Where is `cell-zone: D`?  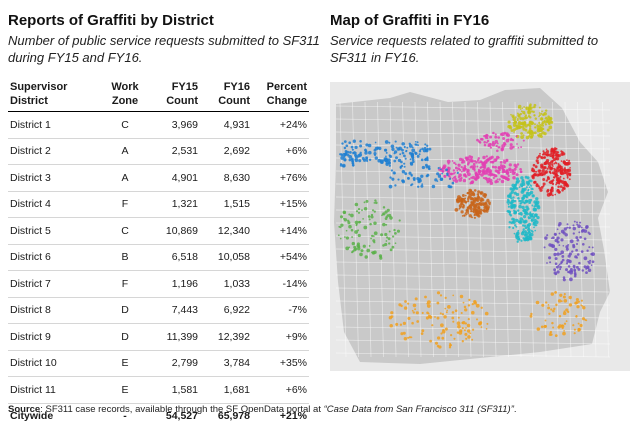
cell-zone: D is located at coordinates (125, 337).